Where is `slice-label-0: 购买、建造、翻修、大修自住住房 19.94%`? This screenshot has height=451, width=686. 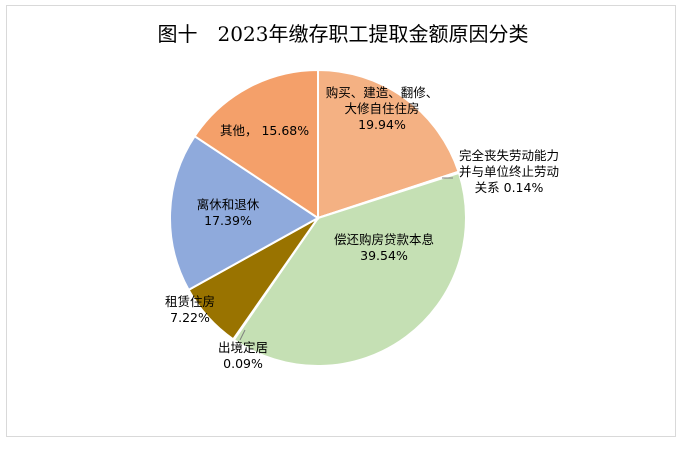
slice-label-0: 购买、建造、翻修、大修自住住房 19.94% is located at coordinates (382, 108).